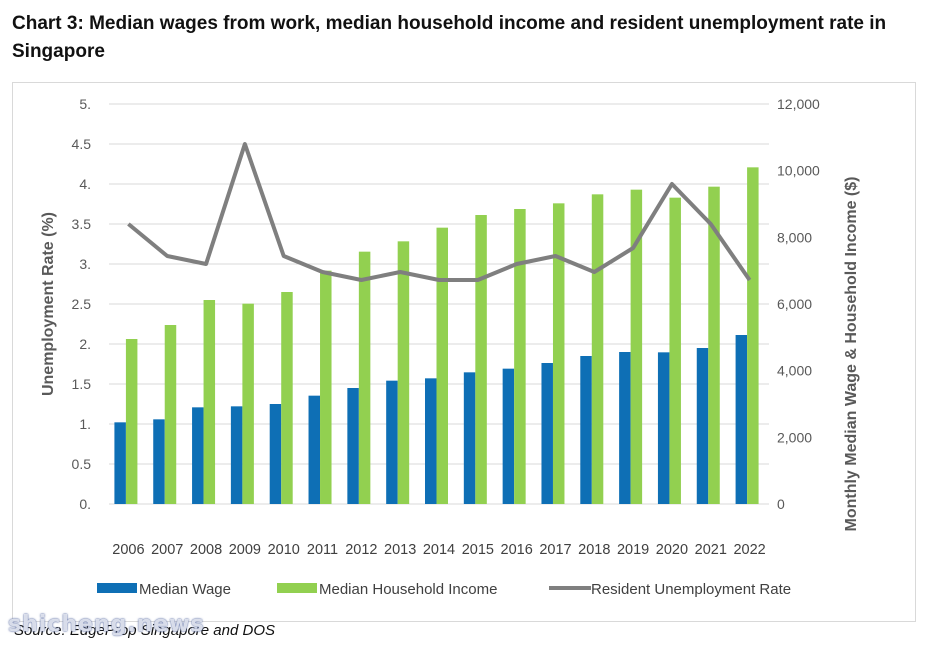 The width and height of the screenshot is (925, 651). I want to click on y-left-axis-title: Unemployment Rate (%), so click(48, 304).